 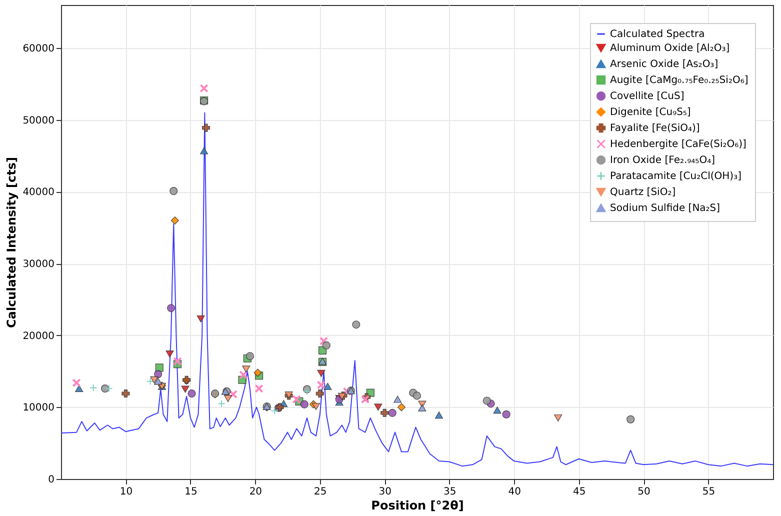 What do you see at coordinates (647, 96) in the screenshot?
I see `legend-label: Covellite [CuS]` at bounding box center [647, 96].